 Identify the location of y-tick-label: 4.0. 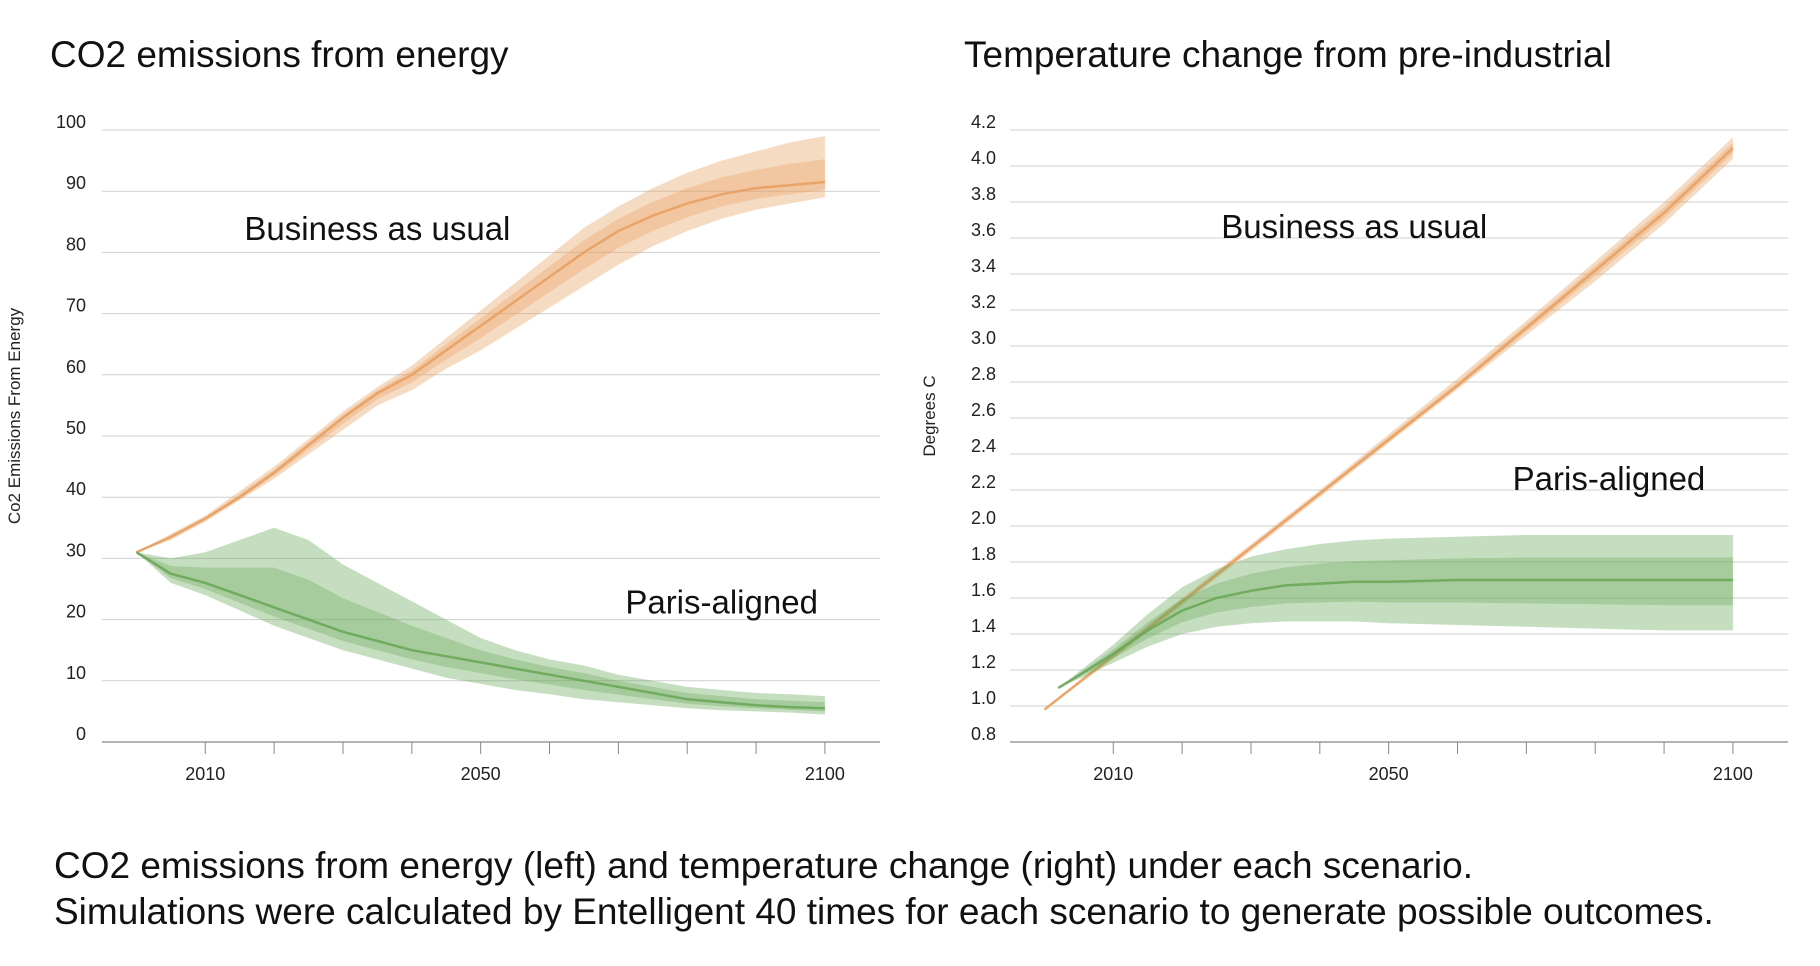
(983, 158).